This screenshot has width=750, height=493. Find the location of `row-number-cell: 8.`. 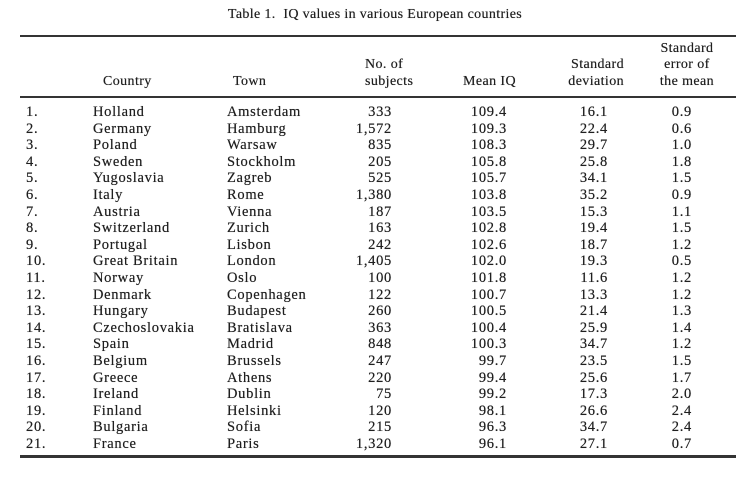

row-number-cell: 8. is located at coordinates (32, 228).